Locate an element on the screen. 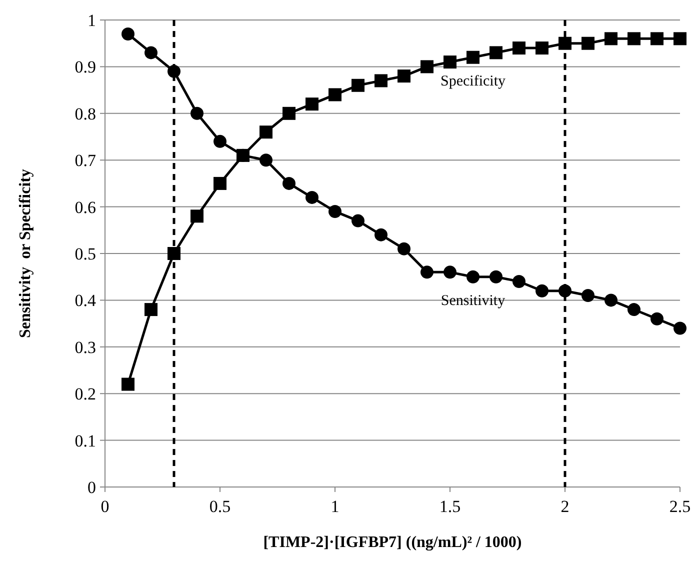 This screenshot has height=562, width=694. y-tick-label: 0.5 is located at coordinates (85, 254).